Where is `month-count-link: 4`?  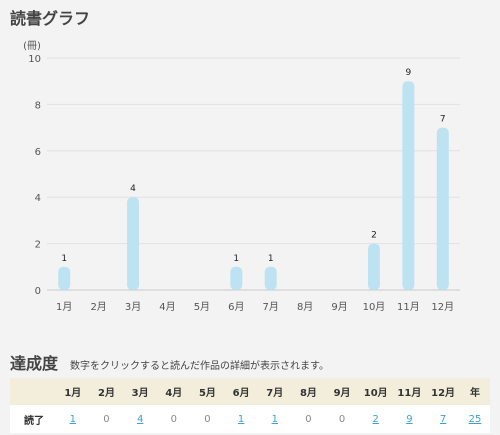
month-count-link: 4 is located at coordinates (140, 419).